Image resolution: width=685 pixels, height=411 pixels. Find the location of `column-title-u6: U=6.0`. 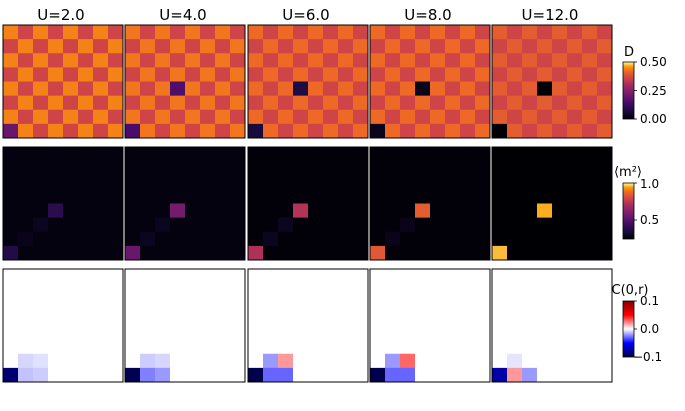

column-title-u6: U=6.0 is located at coordinates (305, 15).